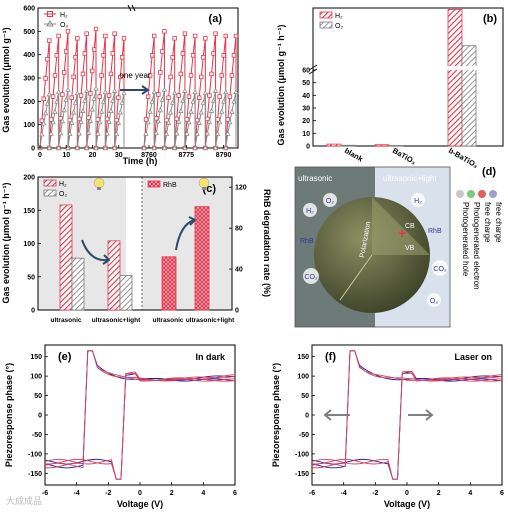 Image resolution: width=508 pixels, height=516 pixels. What do you see at coordinates (65, 320) in the screenshot?
I see `panel-c-cat-left-0: ultrasonic` at bounding box center [65, 320].